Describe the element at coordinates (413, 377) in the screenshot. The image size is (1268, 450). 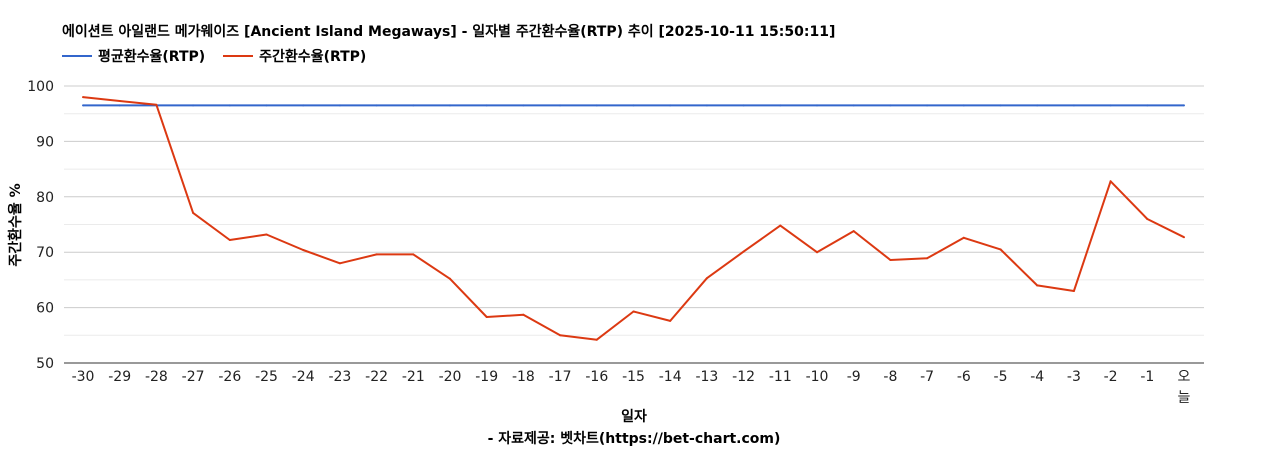
I see `x-tick-label: -21` at that location.